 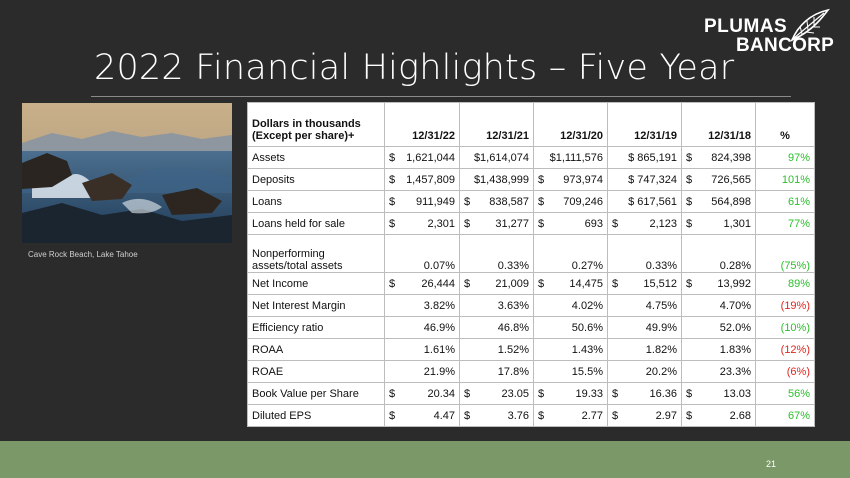 What do you see at coordinates (770, 464) in the screenshot?
I see `page-number: 21` at bounding box center [770, 464].